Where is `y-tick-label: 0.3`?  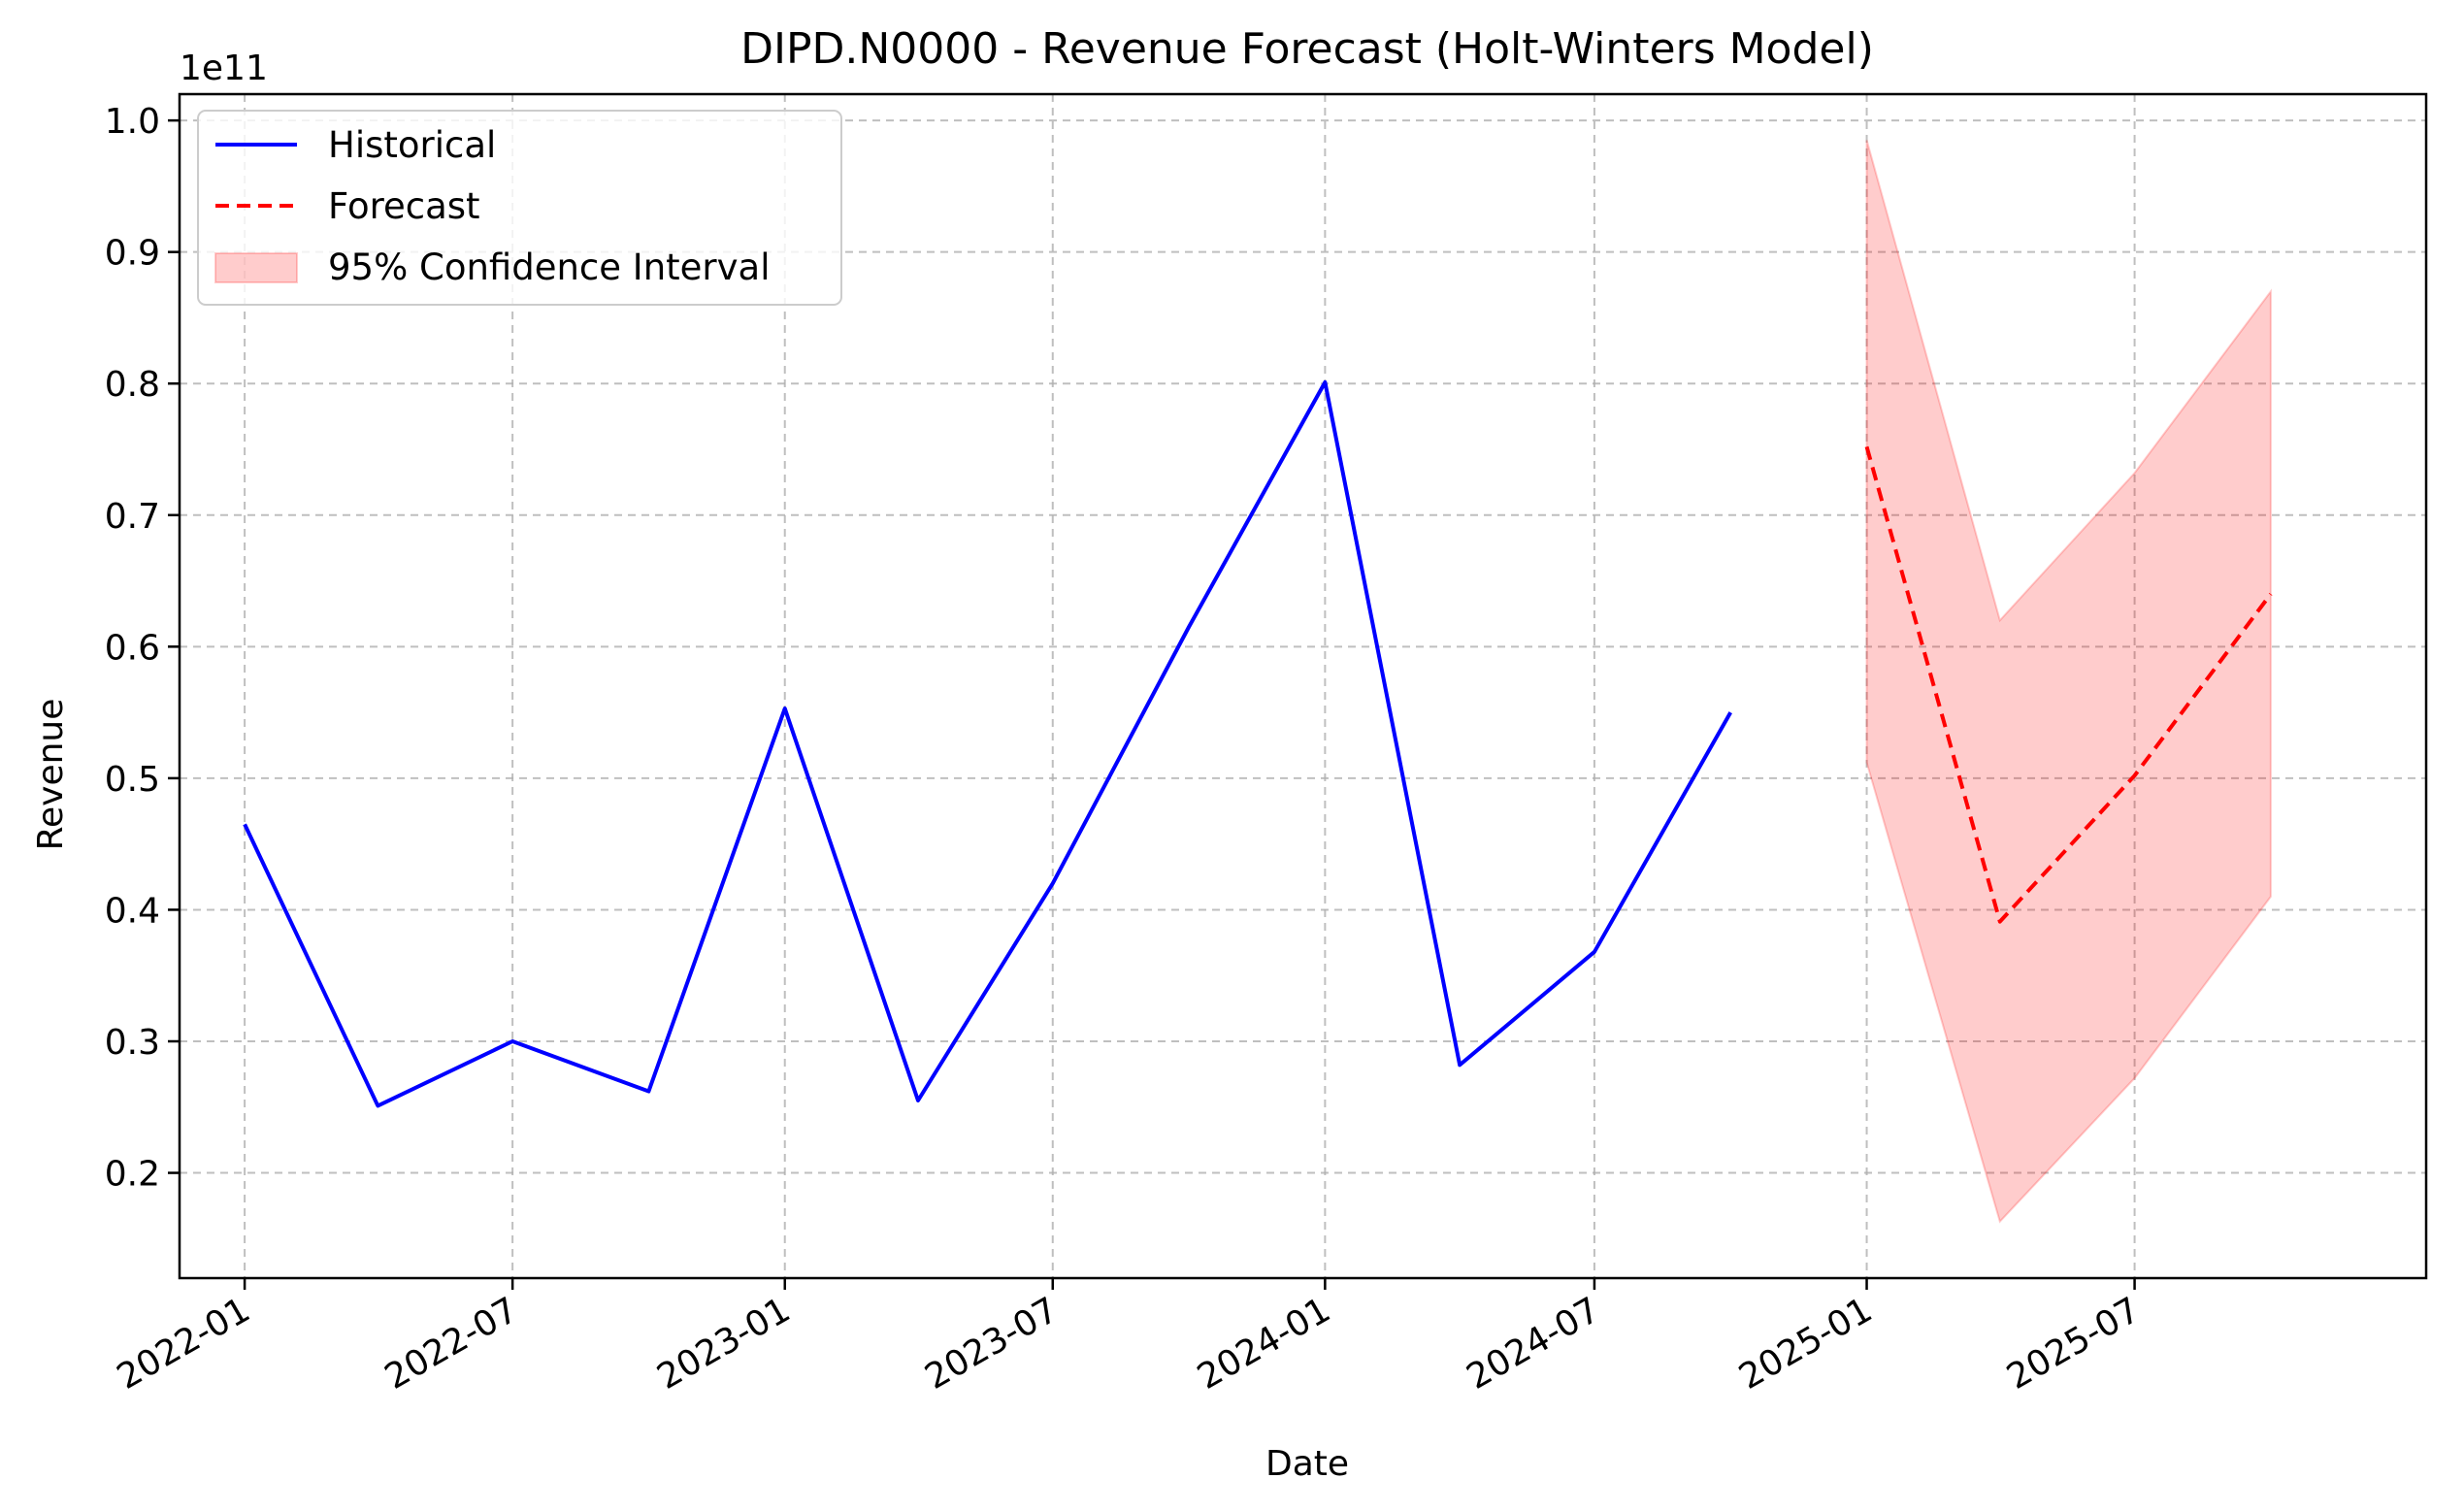 y-tick-label: 0.3 is located at coordinates (132, 1043).